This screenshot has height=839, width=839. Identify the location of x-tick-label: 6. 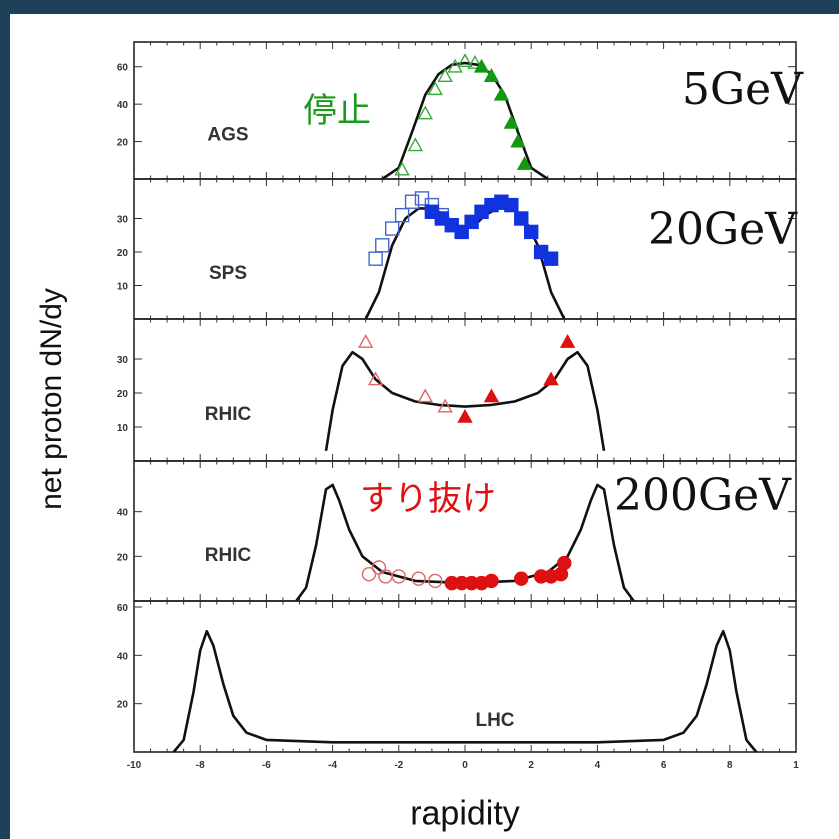
(664, 765).